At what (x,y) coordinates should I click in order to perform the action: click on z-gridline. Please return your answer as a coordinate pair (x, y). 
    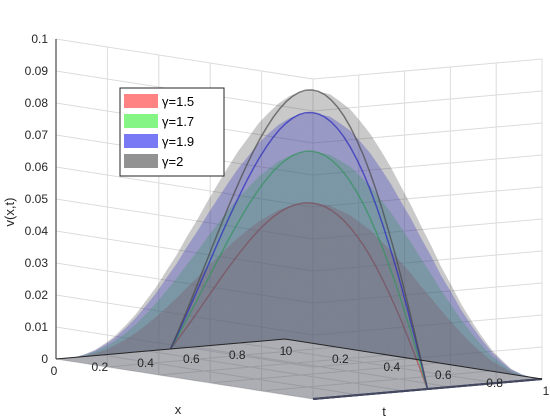
    Looking at the image, I should click on (299, 59).